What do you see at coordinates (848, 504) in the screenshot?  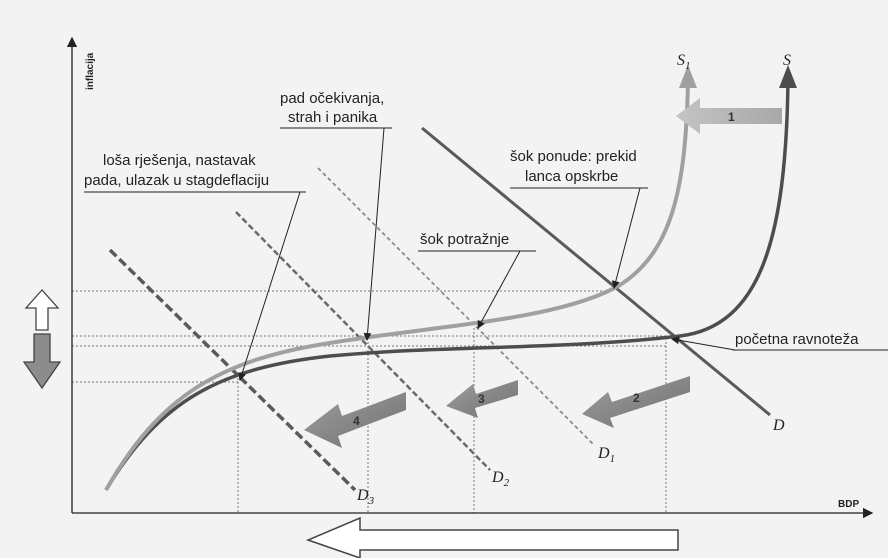 I see `x-axis-label: BDP` at bounding box center [848, 504].